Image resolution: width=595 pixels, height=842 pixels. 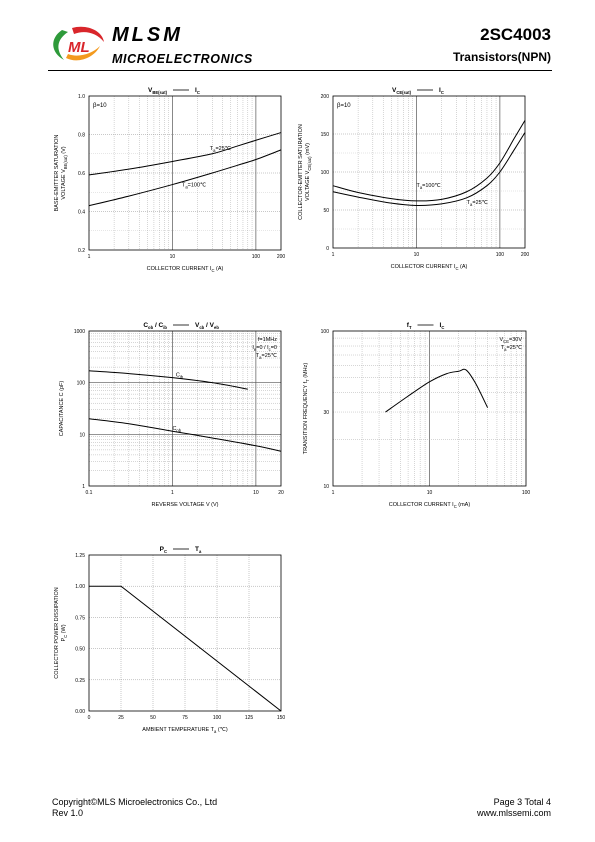 I want to click on y-axis-label-line1: CAPACITANCE C (pF), so click(x=62, y=409).